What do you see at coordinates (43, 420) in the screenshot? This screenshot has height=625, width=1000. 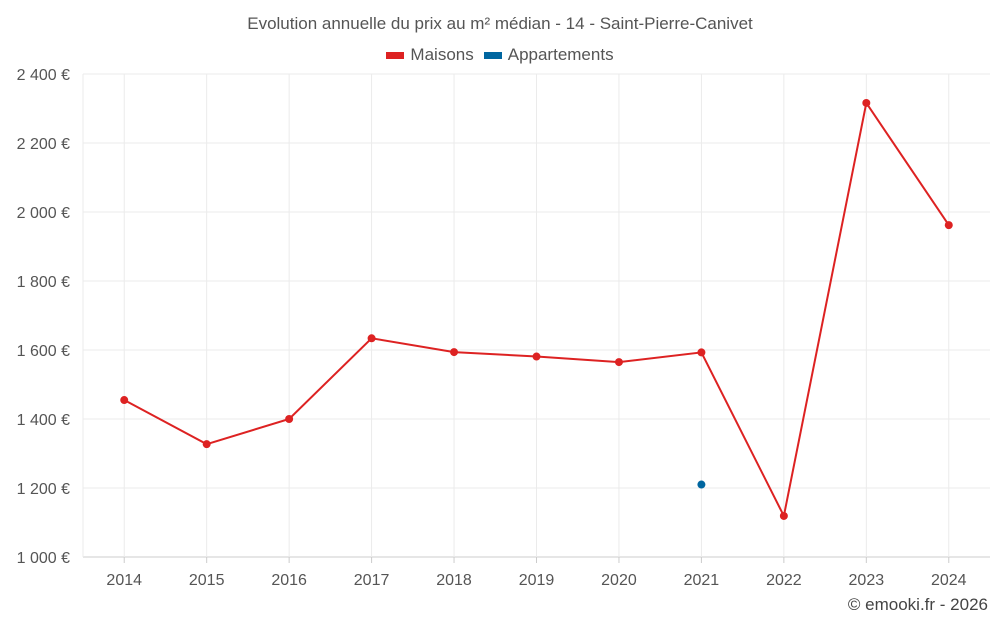 I see `y-tick-label: 1 400 €` at bounding box center [43, 420].